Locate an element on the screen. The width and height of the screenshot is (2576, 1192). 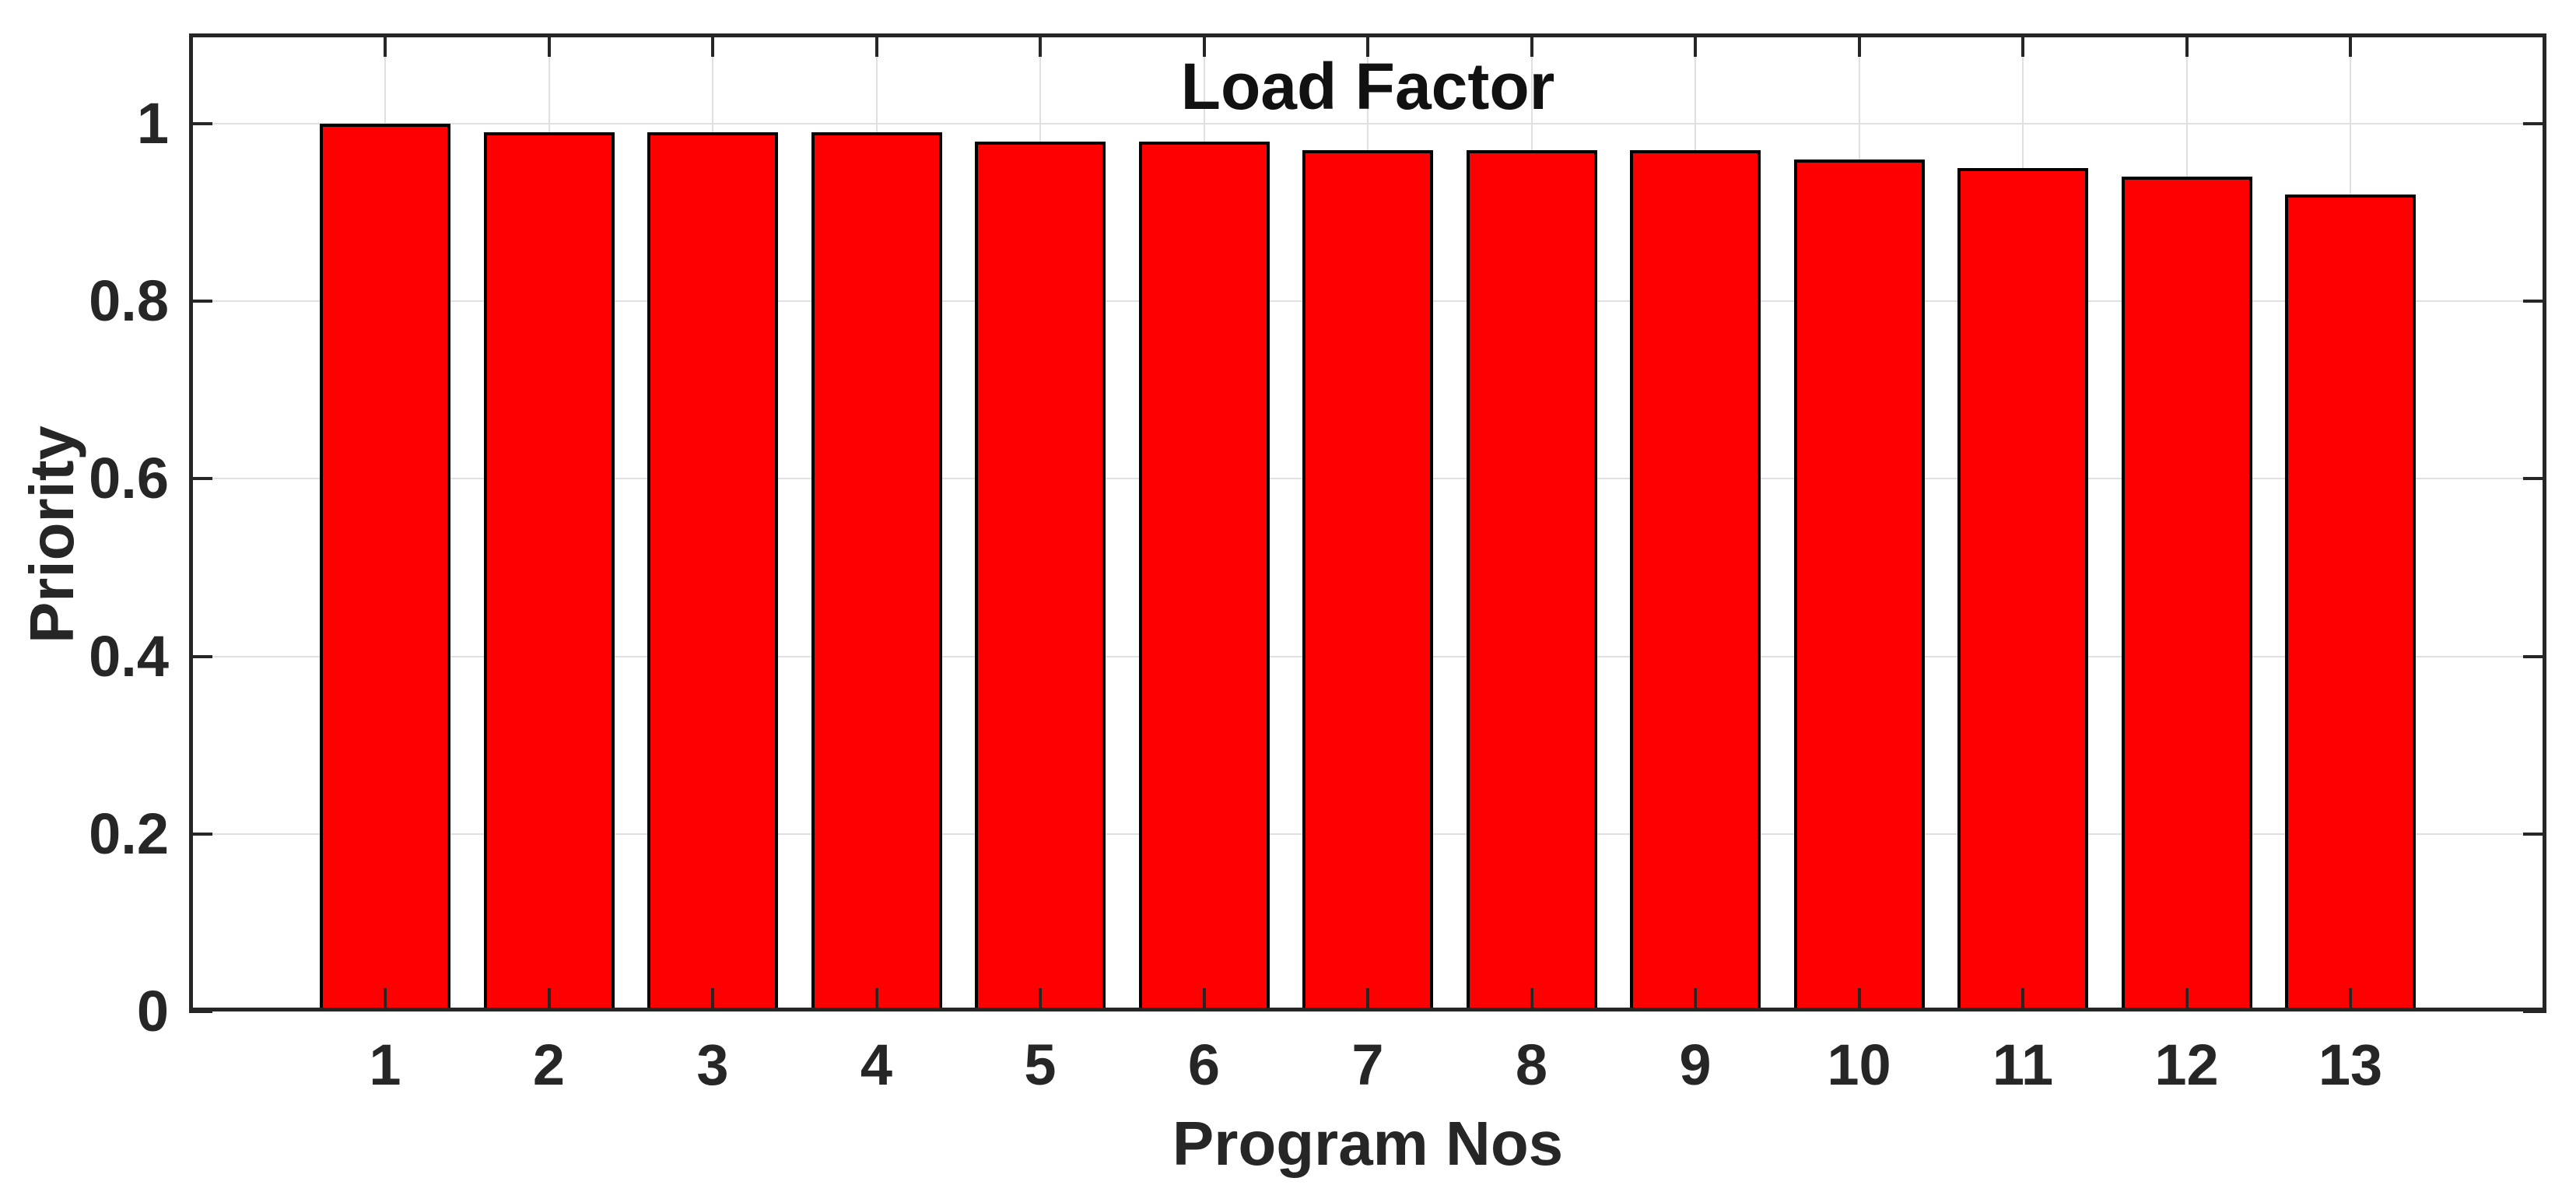
y-tick-label: 0.2 is located at coordinates (129, 834).